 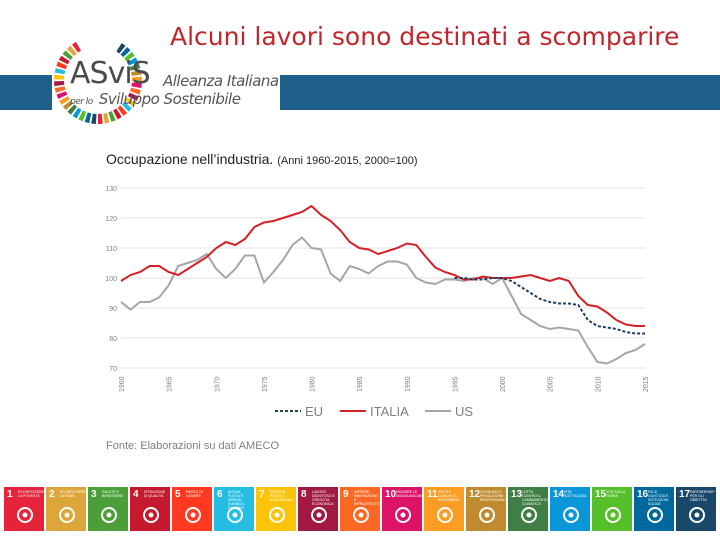 I want to click on sdg-label: SCONFIGGERE LA FAME, so click(x=73, y=494).